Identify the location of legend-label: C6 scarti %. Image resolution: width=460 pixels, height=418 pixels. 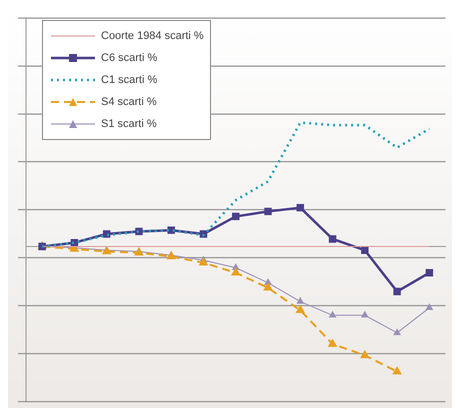
(129, 58).